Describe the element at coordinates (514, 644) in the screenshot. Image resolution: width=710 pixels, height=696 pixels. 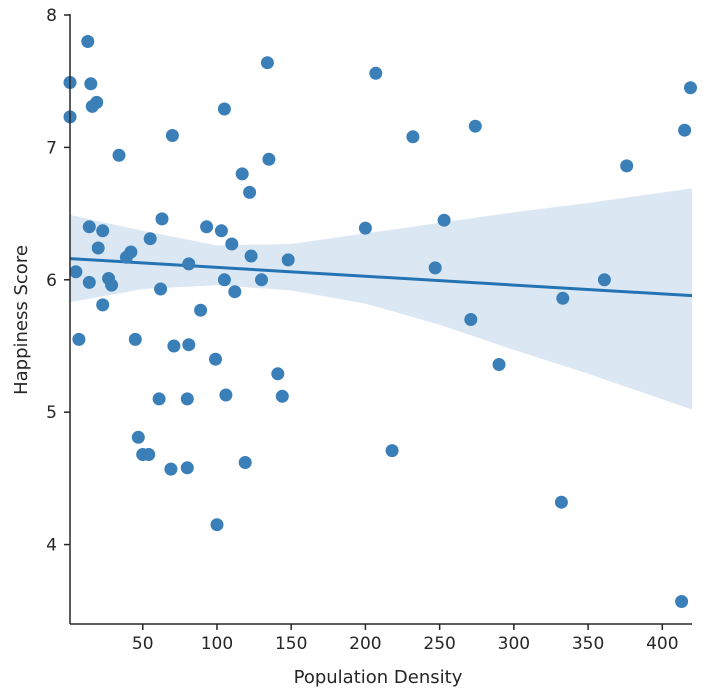
I see `x-tick-label: 300` at that location.